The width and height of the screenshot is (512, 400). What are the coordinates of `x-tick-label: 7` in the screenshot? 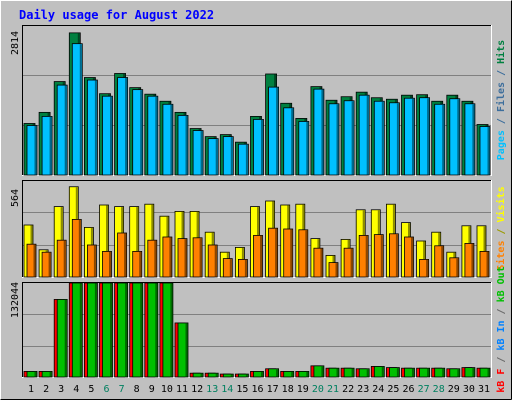 It's located at (122, 389).